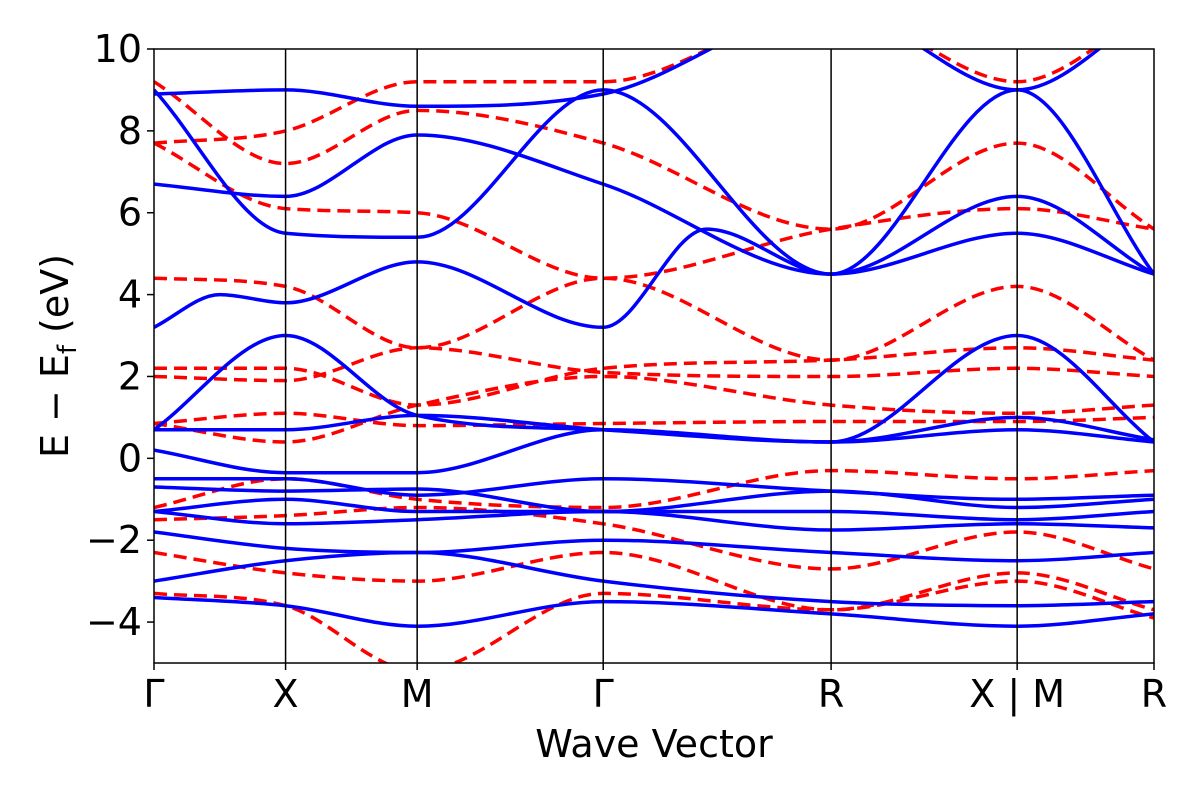  Describe the element at coordinates (58, 356) in the screenshot. I see `y-axis-label: E−Ef(eV)` at that location.